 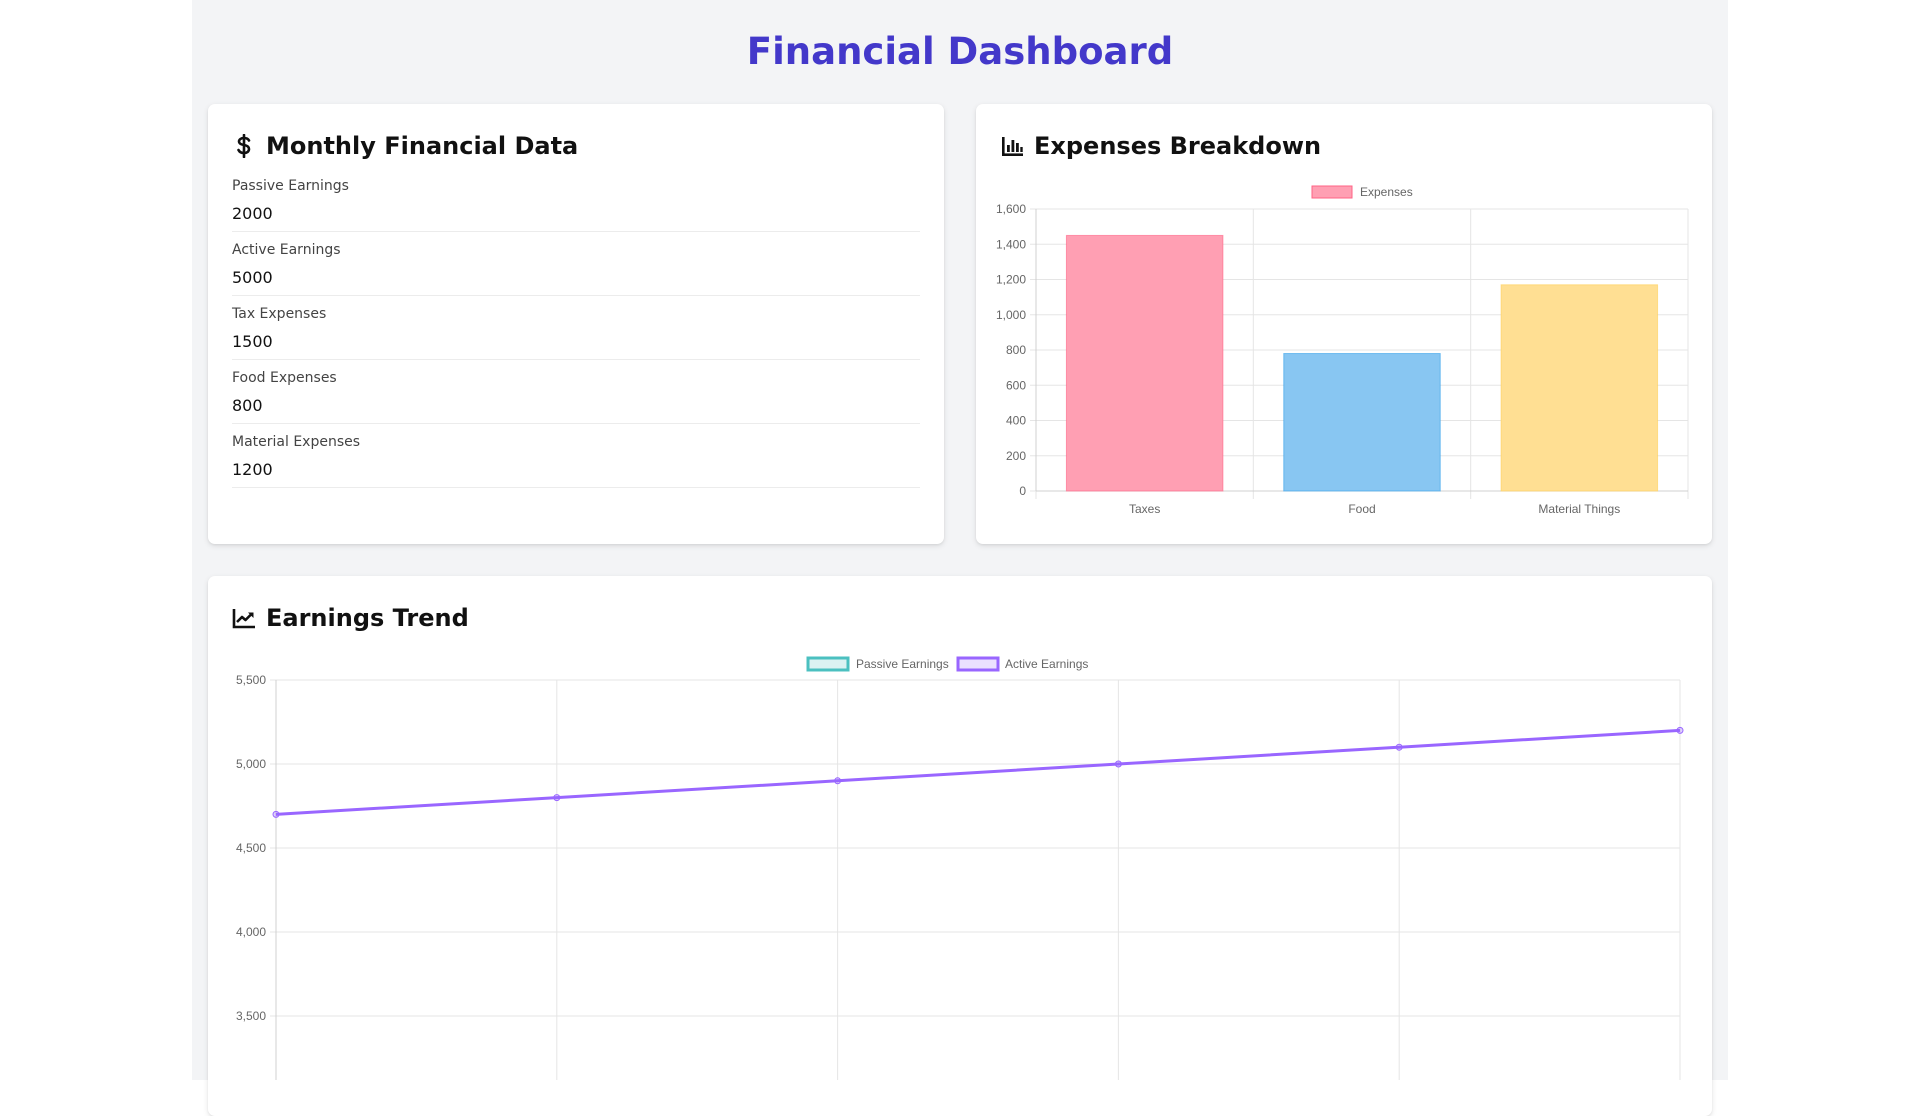 What do you see at coordinates (247, 405) in the screenshot?
I see `food-expenses-input: 800` at bounding box center [247, 405].